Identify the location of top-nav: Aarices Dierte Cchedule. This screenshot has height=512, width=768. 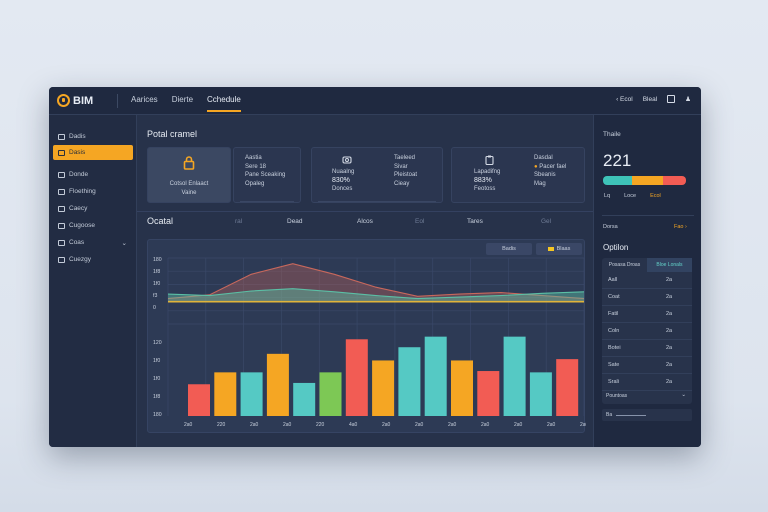
(186, 103).